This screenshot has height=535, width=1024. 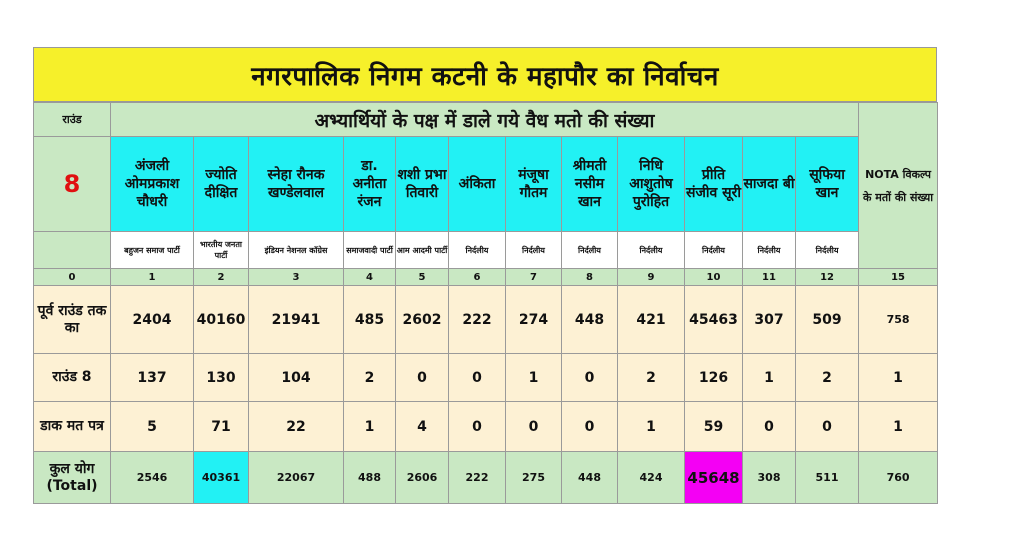 What do you see at coordinates (152, 377) in the screenshot?
I see `vote-cell: 137` at bounding box center [152, 377].